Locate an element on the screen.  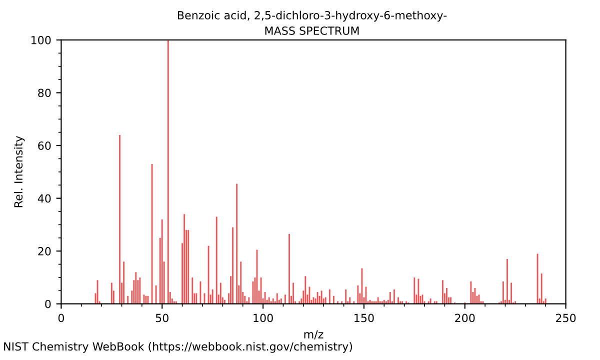
y-tick-label: 100 is located at coordinates (41, 40).